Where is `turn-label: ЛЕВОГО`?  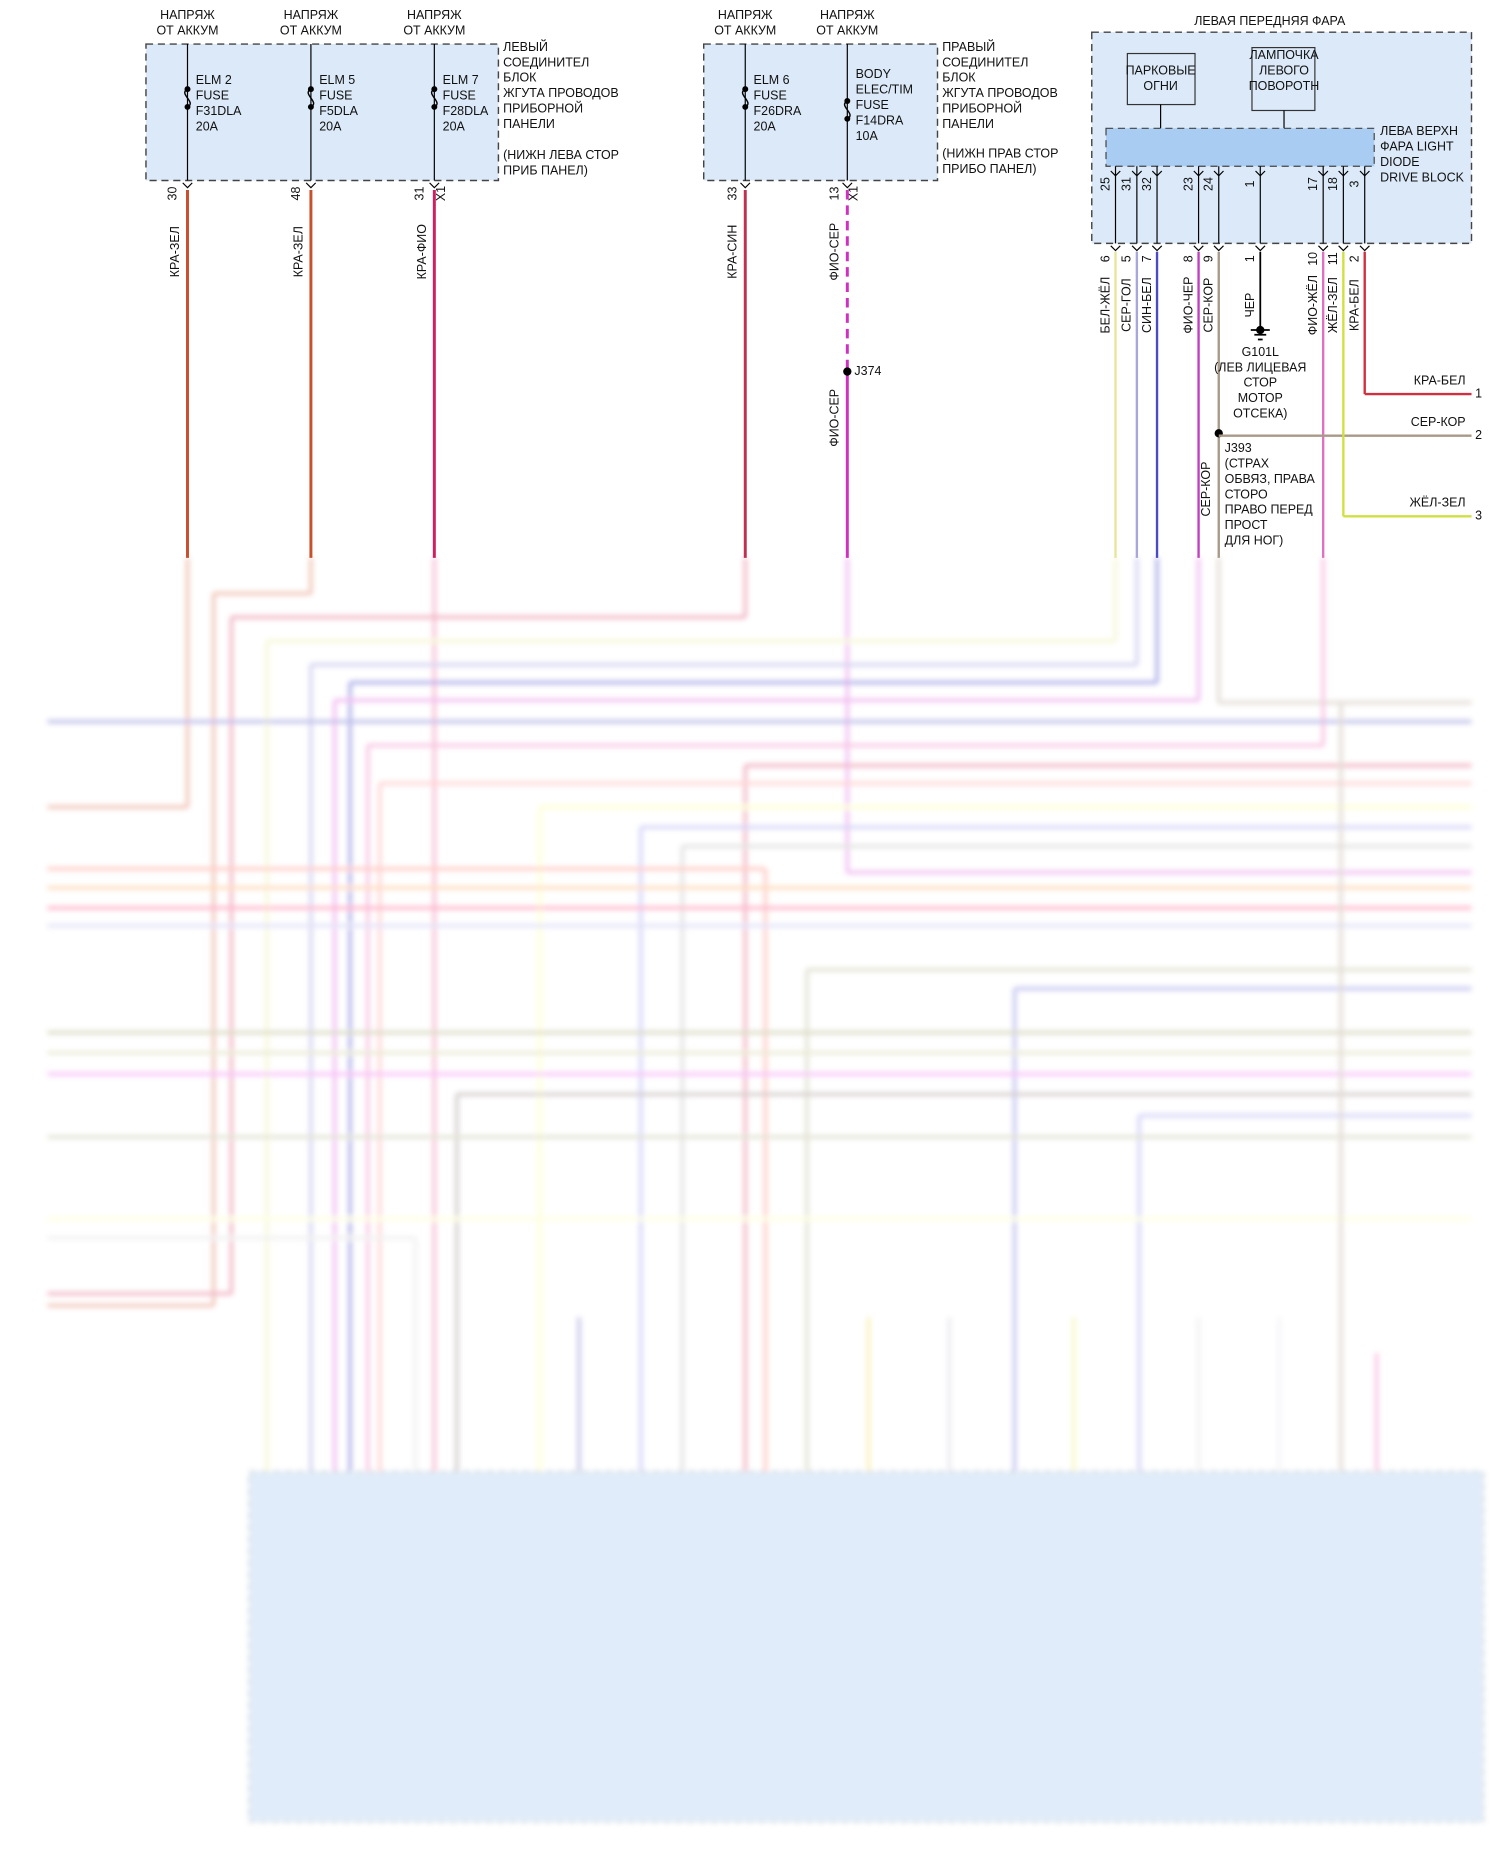 turn-label: ЛЕВОГО is located at coordinates (1284, 71).